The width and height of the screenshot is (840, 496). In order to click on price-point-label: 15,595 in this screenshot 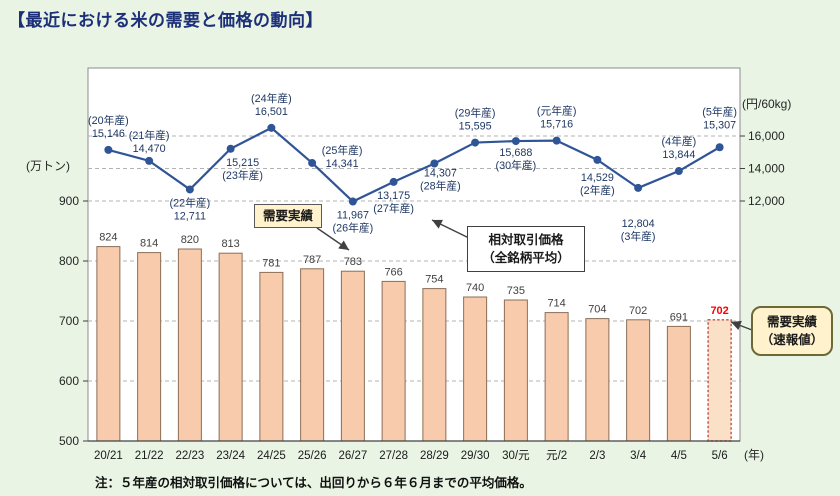, I will do `click(475, 127)`.